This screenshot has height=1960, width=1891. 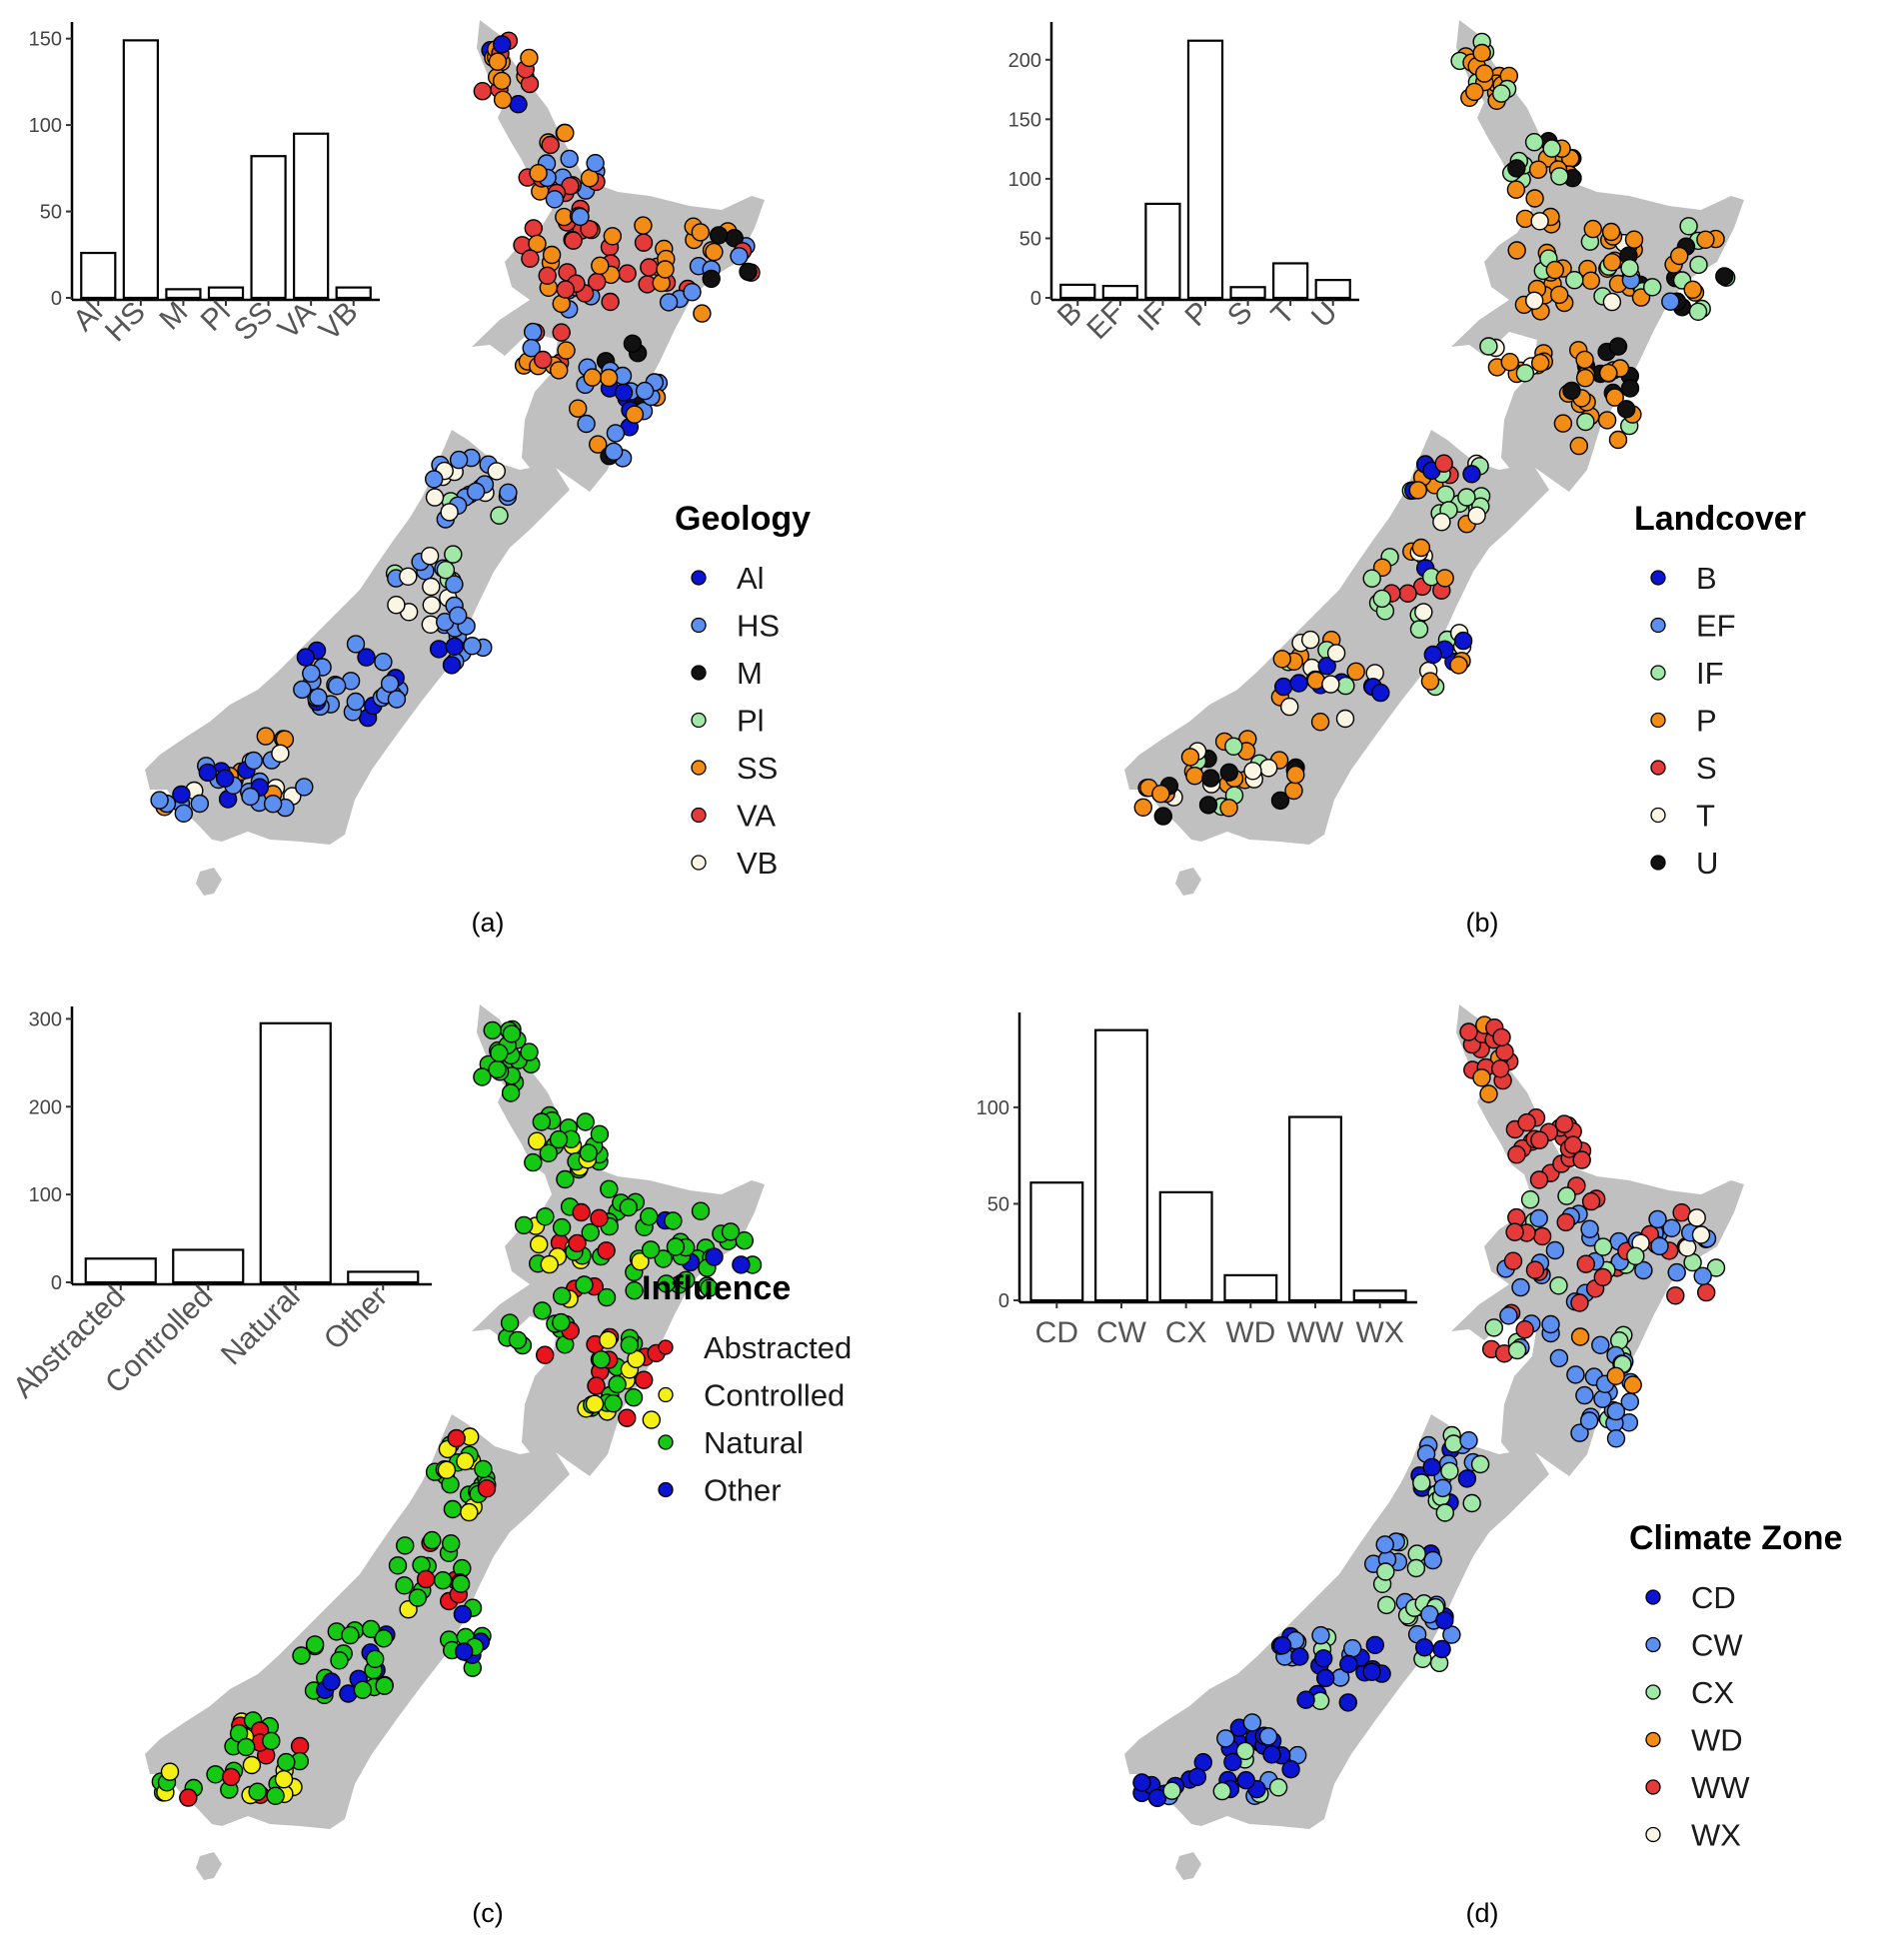 What do you see at coordinates (1315, 1333) in the screenshot?
I see `x-tick-label: WW` at bounding box center [1315, 1333].